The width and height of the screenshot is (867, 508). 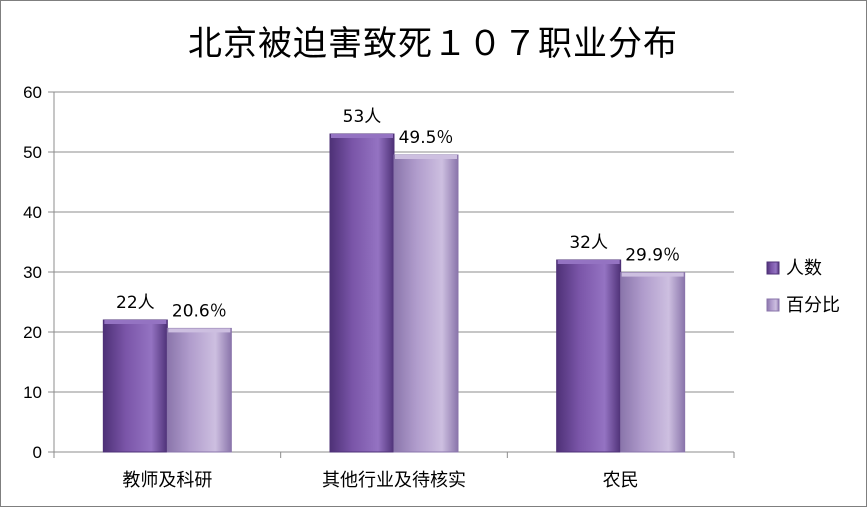 I want to click on legend-label: 百分比, so click(x=813, y=305).